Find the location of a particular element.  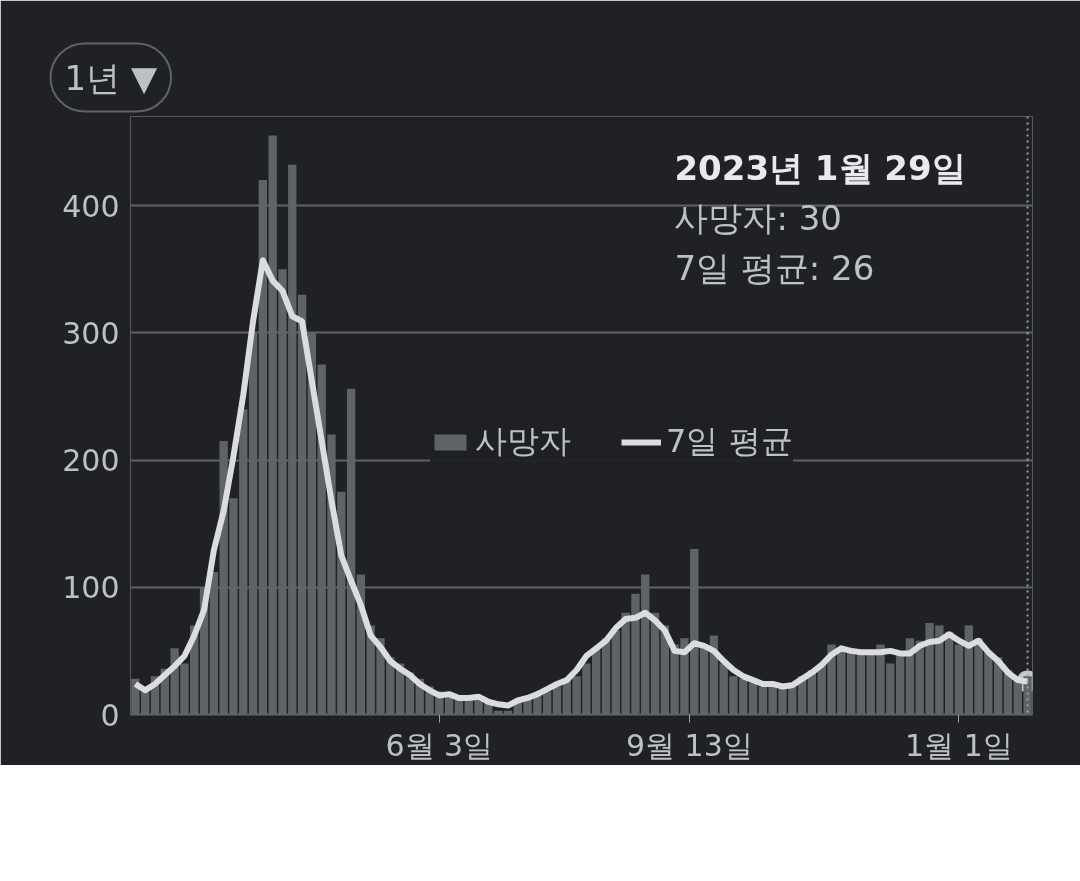

text: 1년 ▼ is located at coordinates (111, 77).